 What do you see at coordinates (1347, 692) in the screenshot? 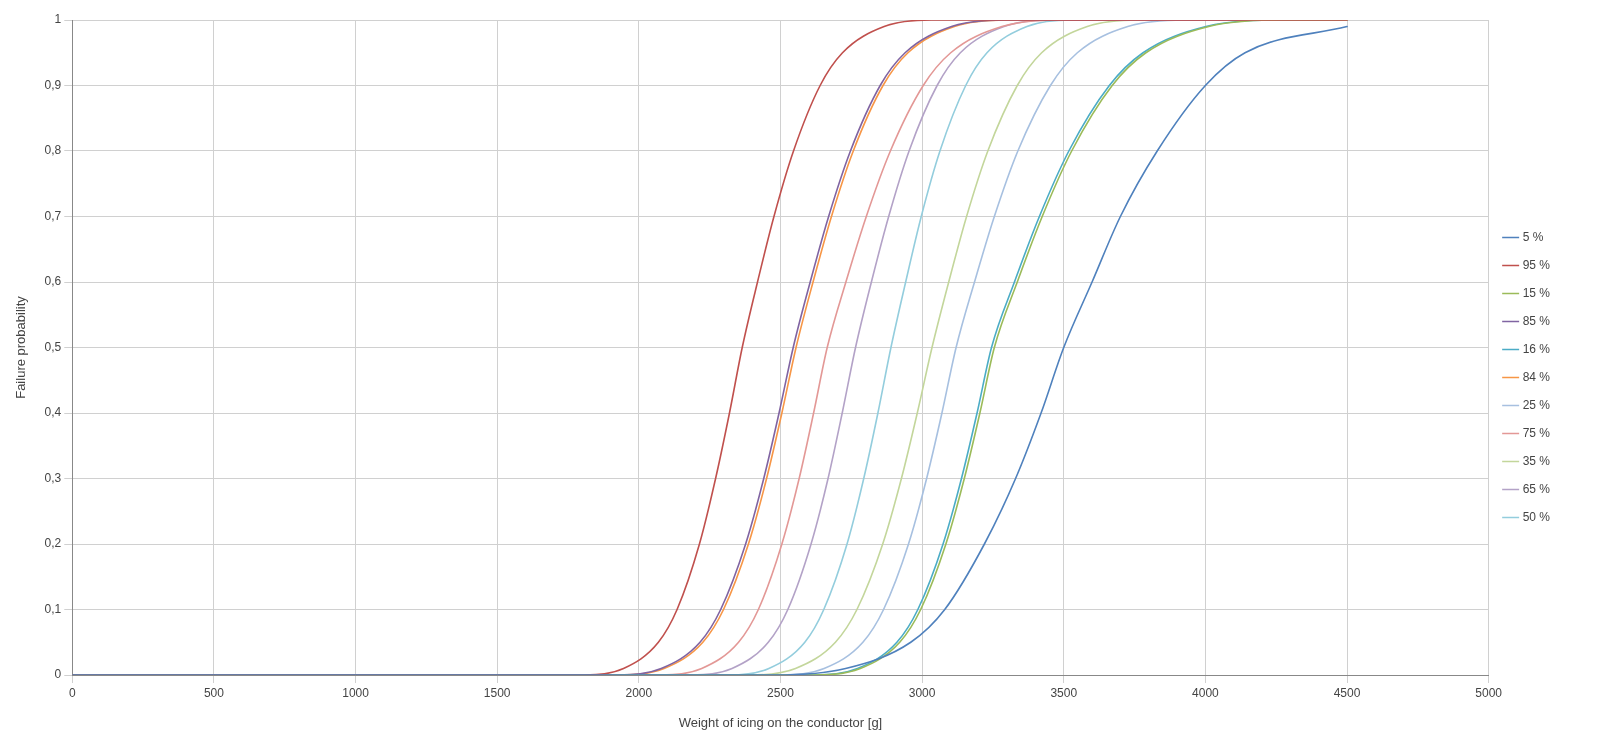
I see `x-tick-label: 4500` at bounding box center [1347, 692].